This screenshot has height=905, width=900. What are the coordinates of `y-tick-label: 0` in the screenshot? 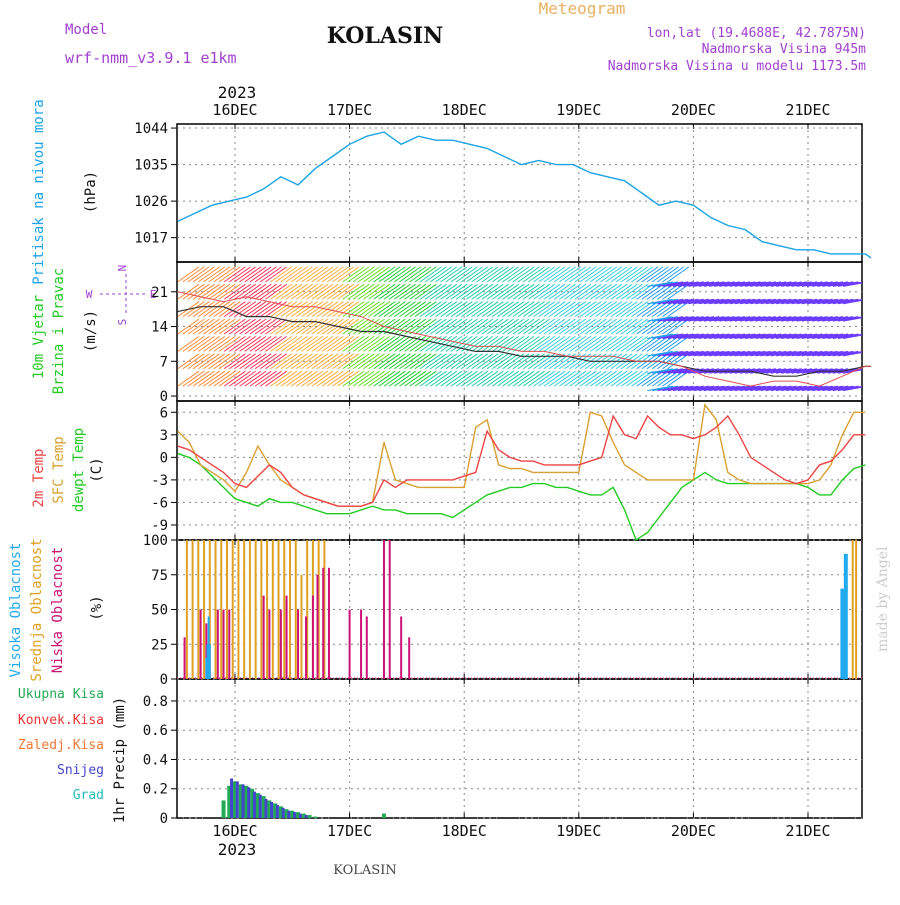 It's located at (164, 458).